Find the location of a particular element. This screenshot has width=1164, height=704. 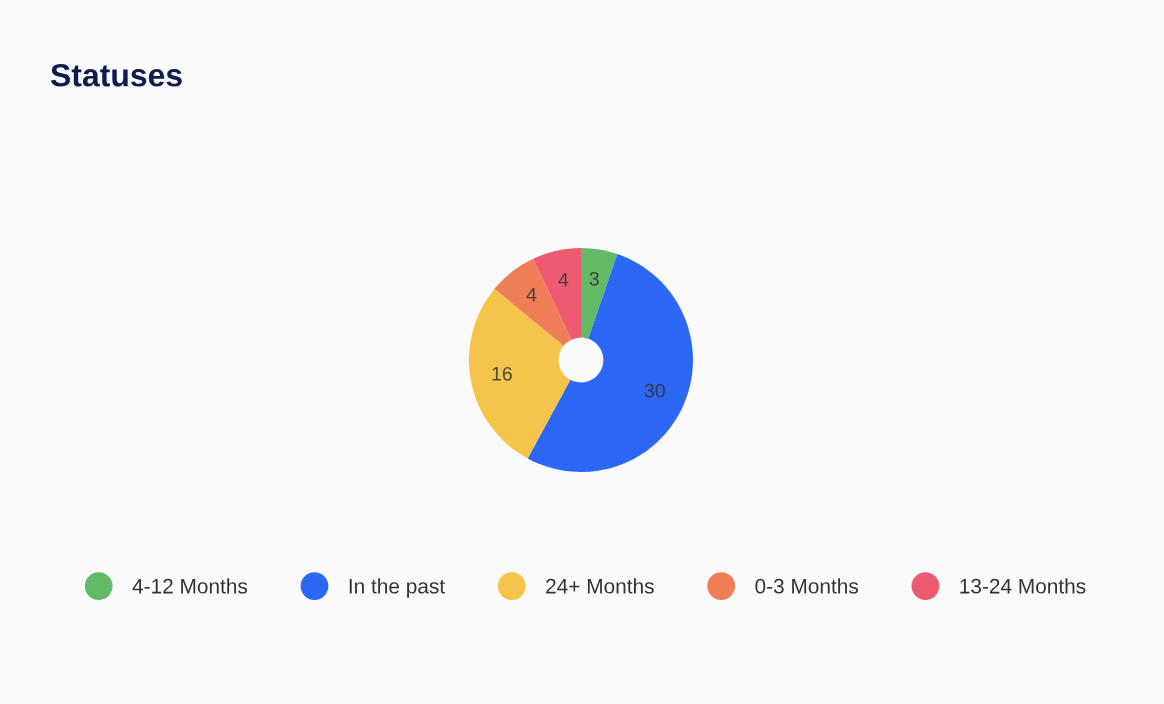

legend-label: 0-3 Months is located at coordinates (807, 586).